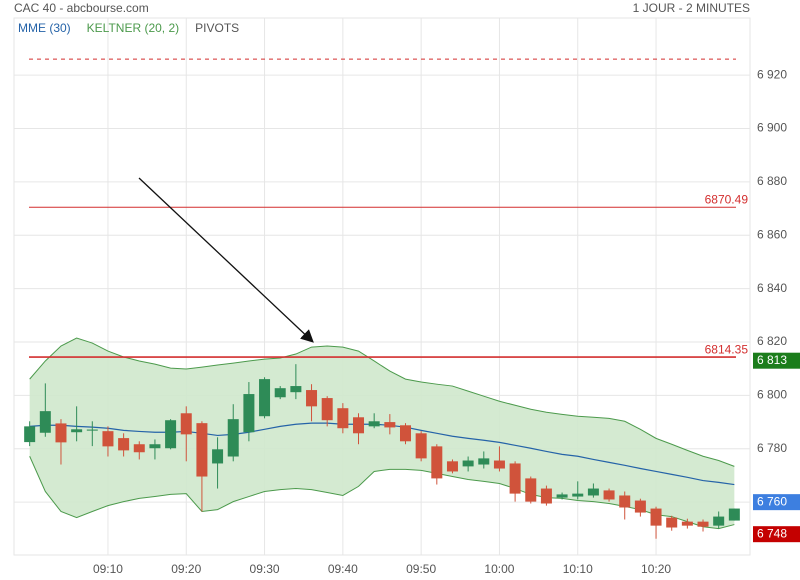 Image resolution: width=800 pixels, height=580 pixels. I want to click on legend: MME (30) KELTNER (20, 2) PIVOTS, so click(128, 28).